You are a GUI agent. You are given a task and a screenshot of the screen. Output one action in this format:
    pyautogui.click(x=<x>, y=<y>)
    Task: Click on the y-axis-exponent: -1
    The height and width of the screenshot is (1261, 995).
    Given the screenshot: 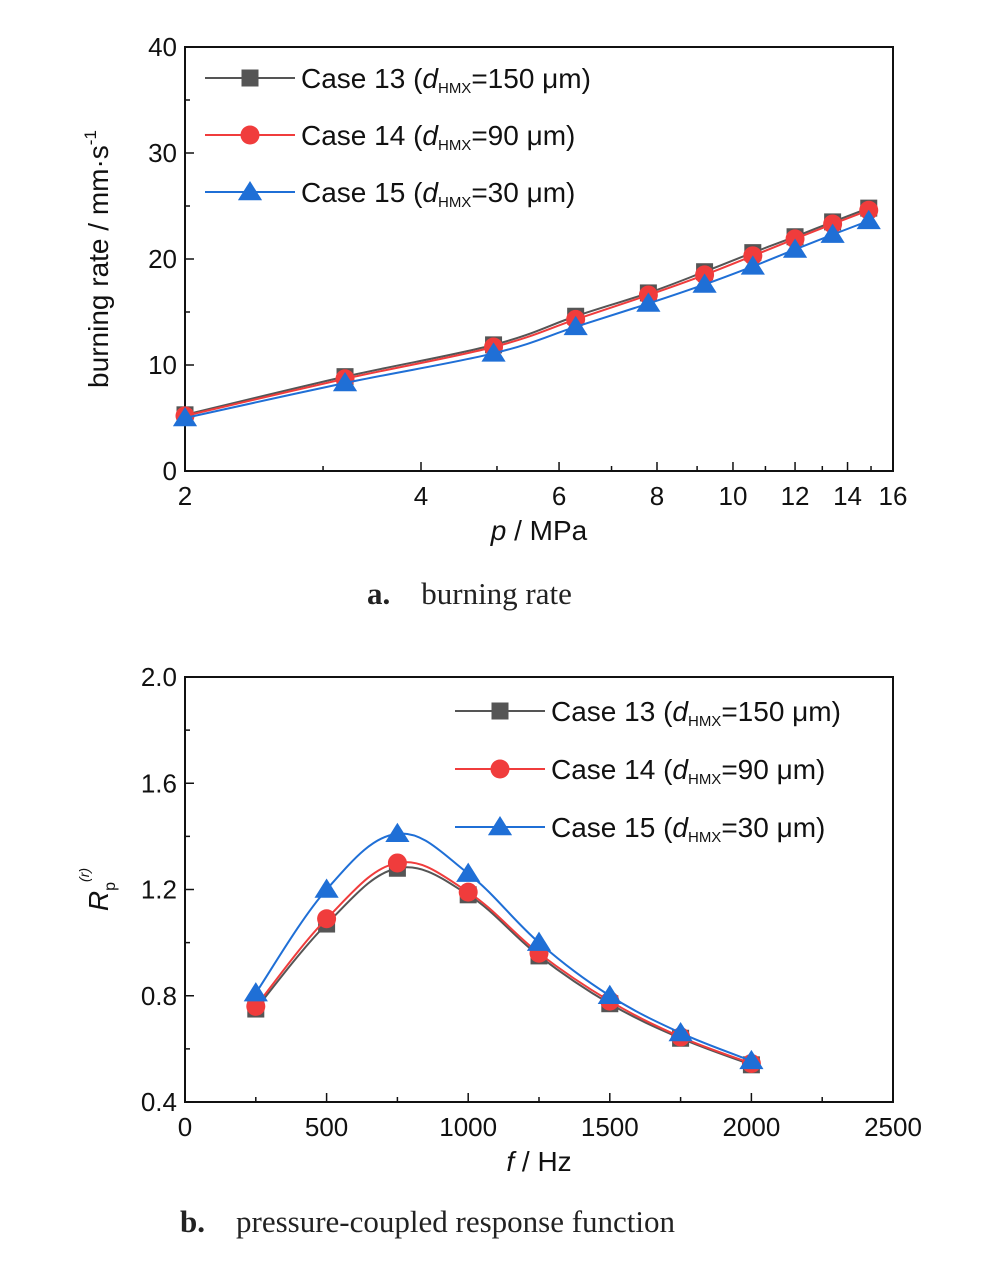 What is the action you would take?
    pyautogui.click(x=90, y=137)
    